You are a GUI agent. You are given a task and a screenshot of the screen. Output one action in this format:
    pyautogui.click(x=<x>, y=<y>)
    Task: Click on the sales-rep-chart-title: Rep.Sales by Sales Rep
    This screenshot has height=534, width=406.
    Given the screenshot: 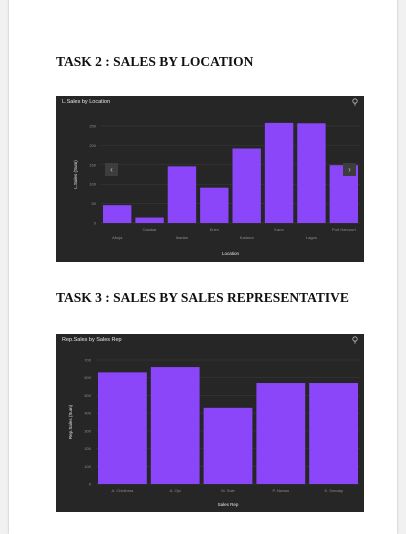 What is the action you would take?
    pyautogui.click(x=92, y=340)
    